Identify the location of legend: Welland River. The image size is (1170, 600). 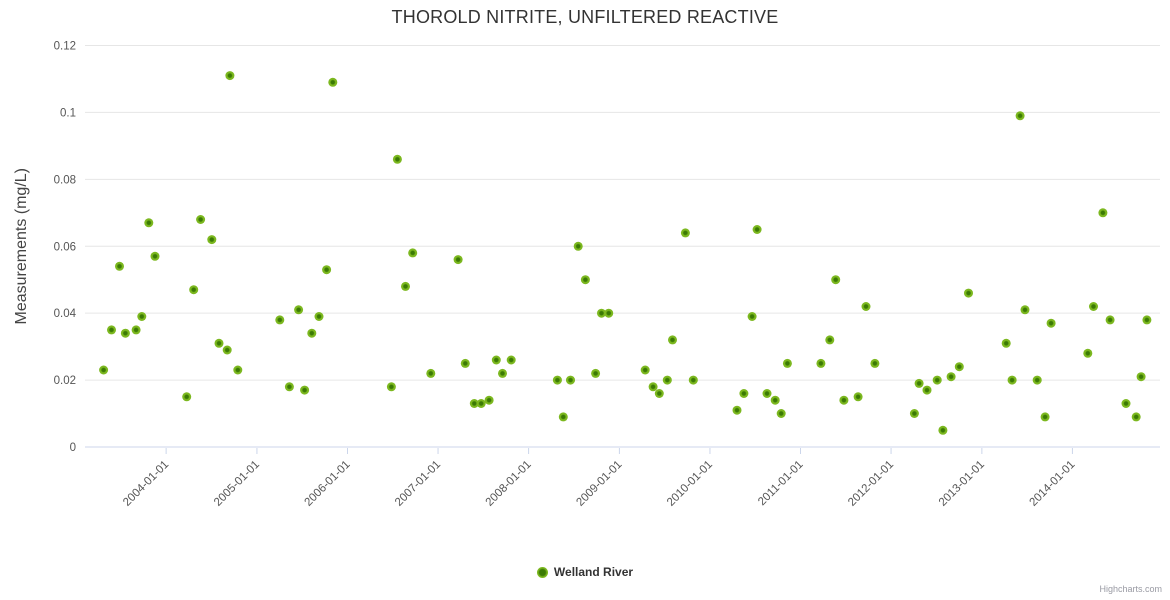
(585, 572).